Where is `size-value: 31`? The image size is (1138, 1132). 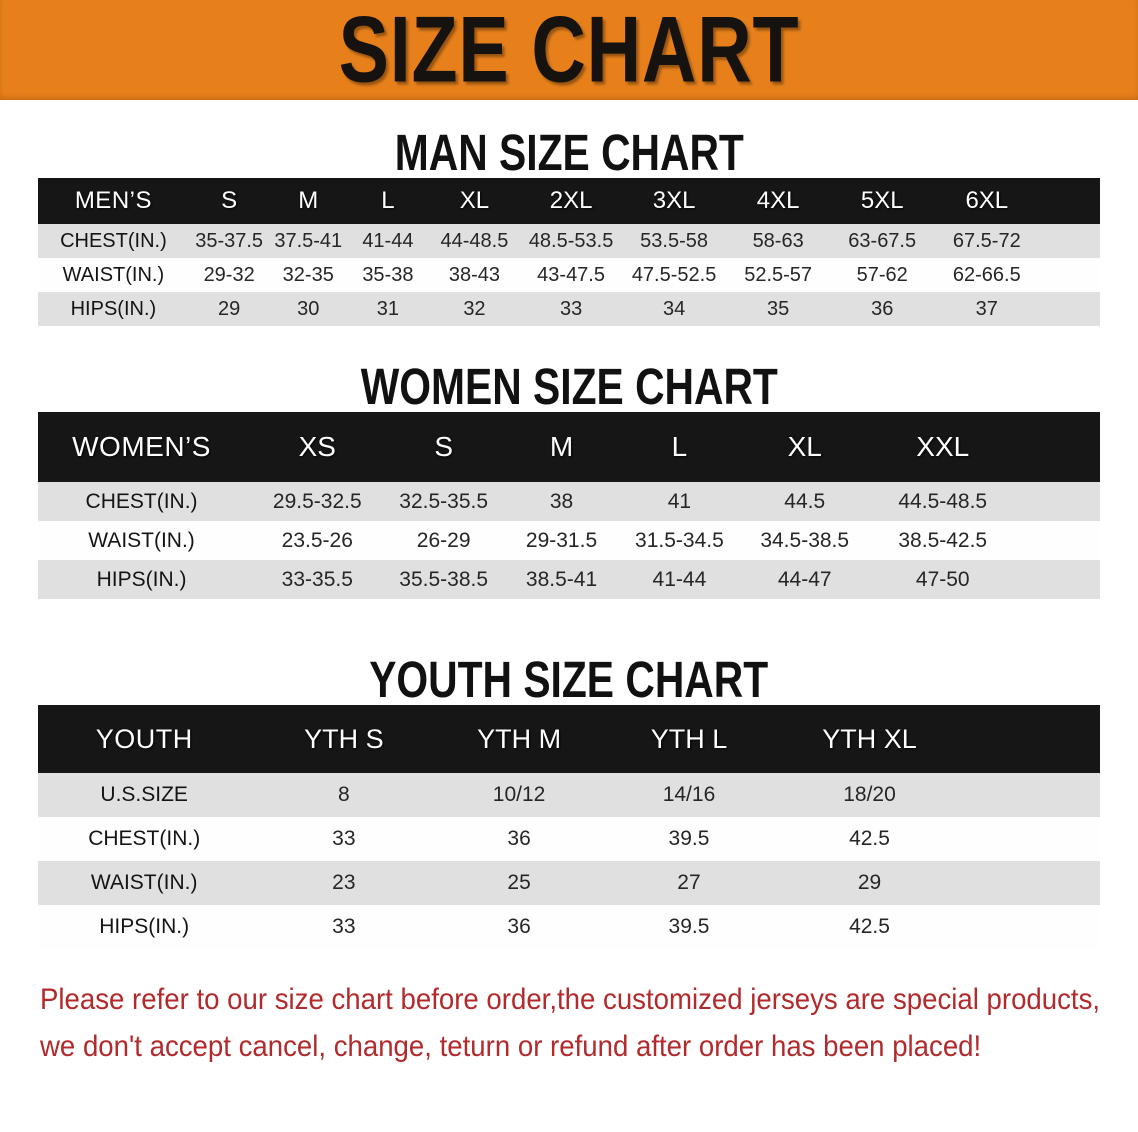 size-value: 31 is located at coordinates (388, 309).